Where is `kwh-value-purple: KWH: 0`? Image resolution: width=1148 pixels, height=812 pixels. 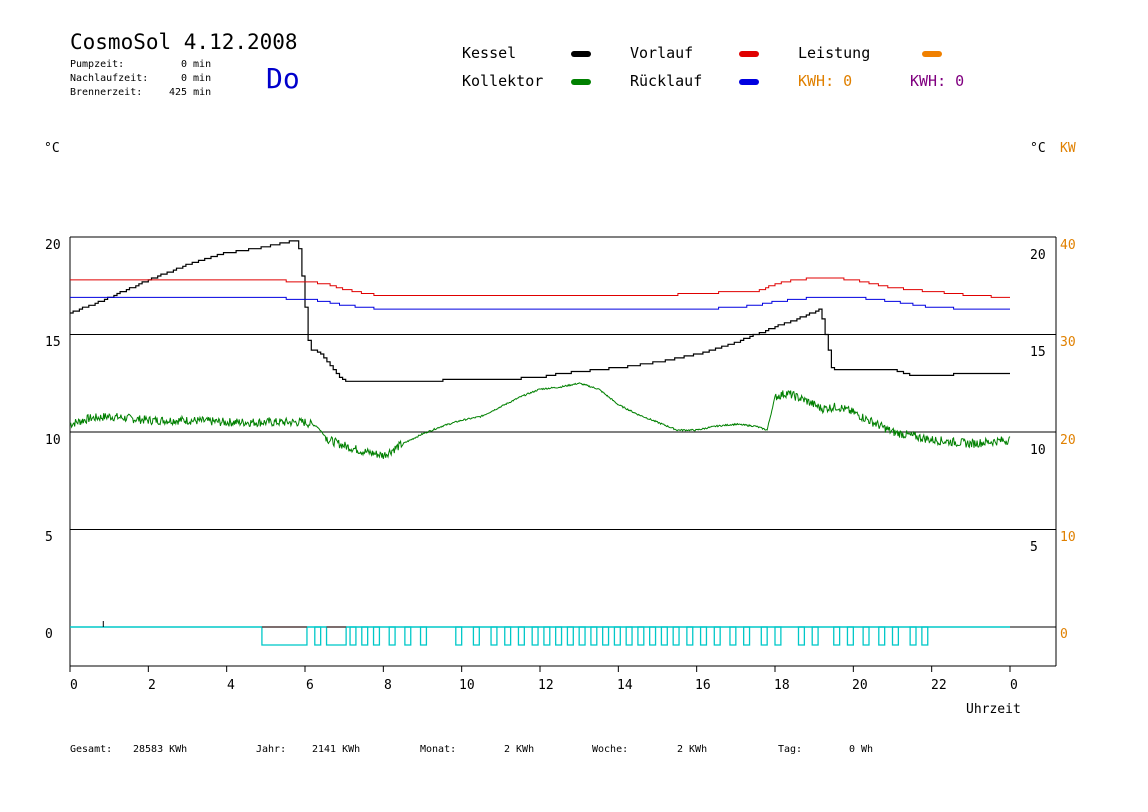 kwh-value-purple: KWH: 0 is located at coordinates (937, 81).